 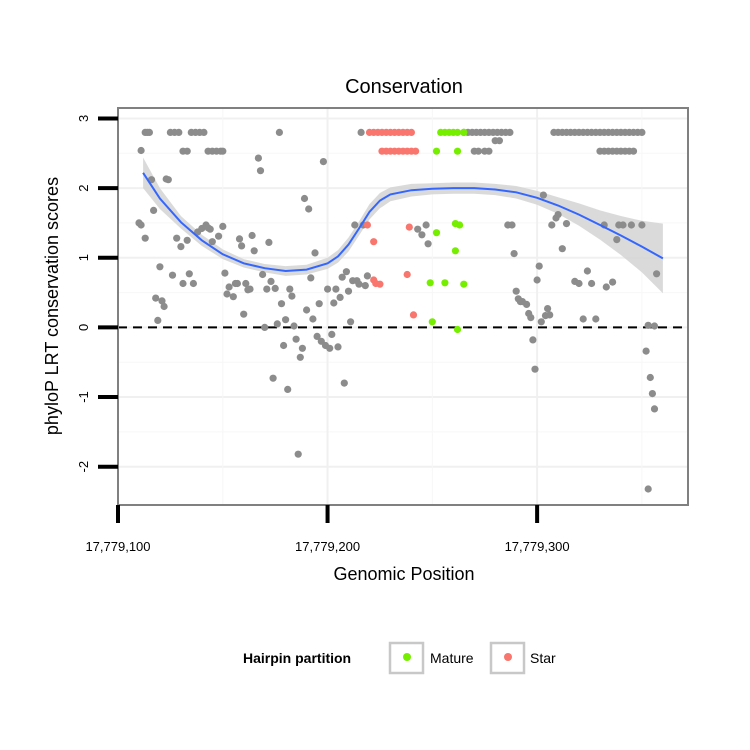 I want to click on y-axis: -2 -1 0 1 2 3, so click(x=97, y=293).